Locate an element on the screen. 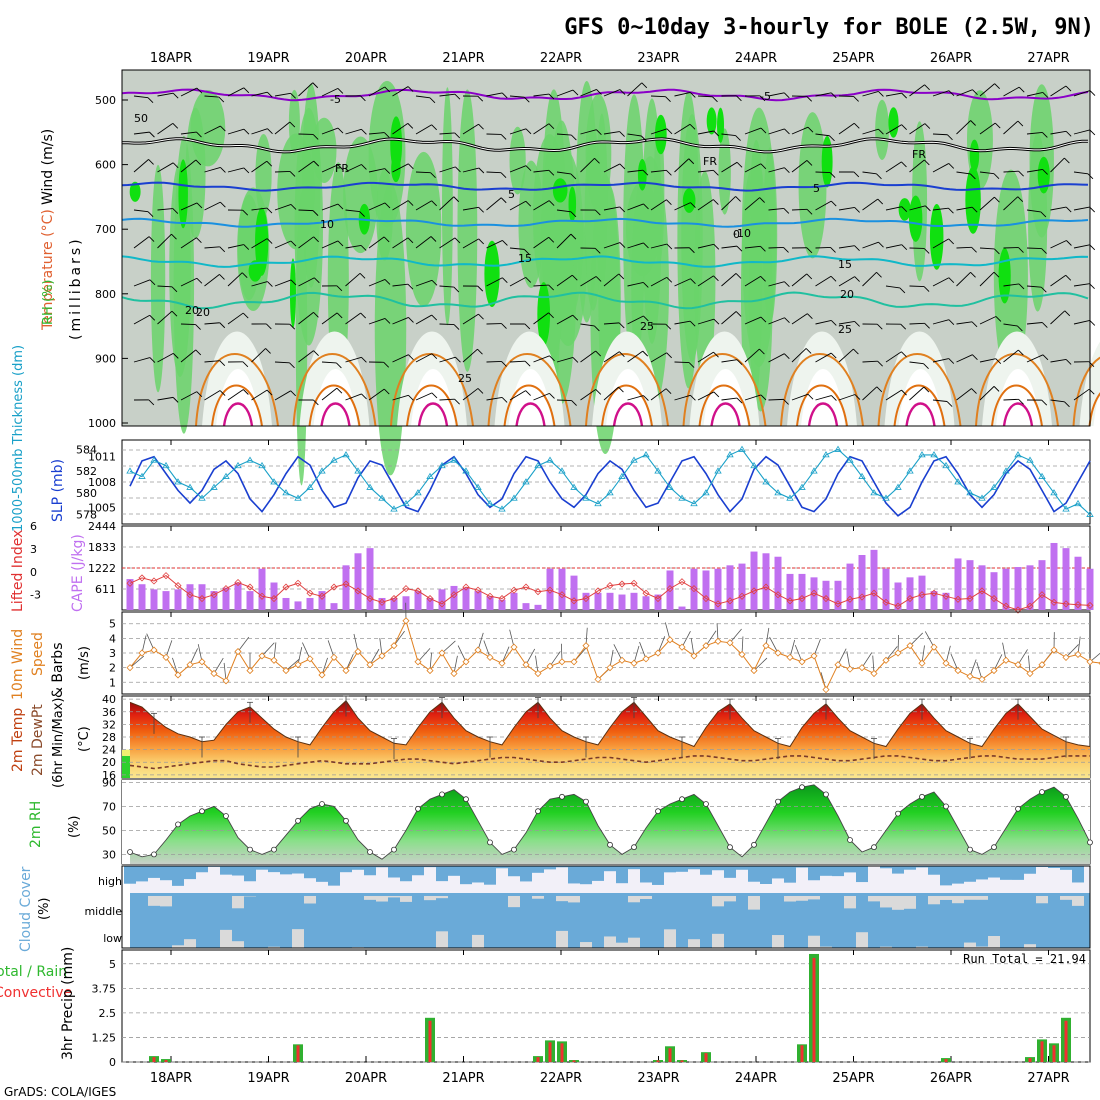 The image size is (1100, 1100). top-date-label: 25APR is located at coordinates (853, 58).